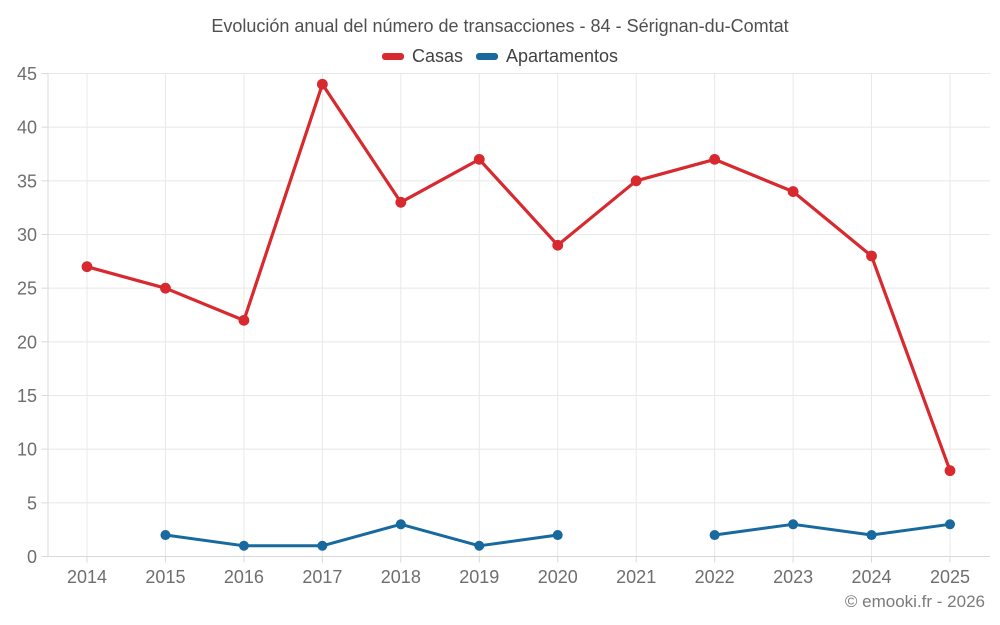  I want to click on svg-text: 2024, so click(872, 577).